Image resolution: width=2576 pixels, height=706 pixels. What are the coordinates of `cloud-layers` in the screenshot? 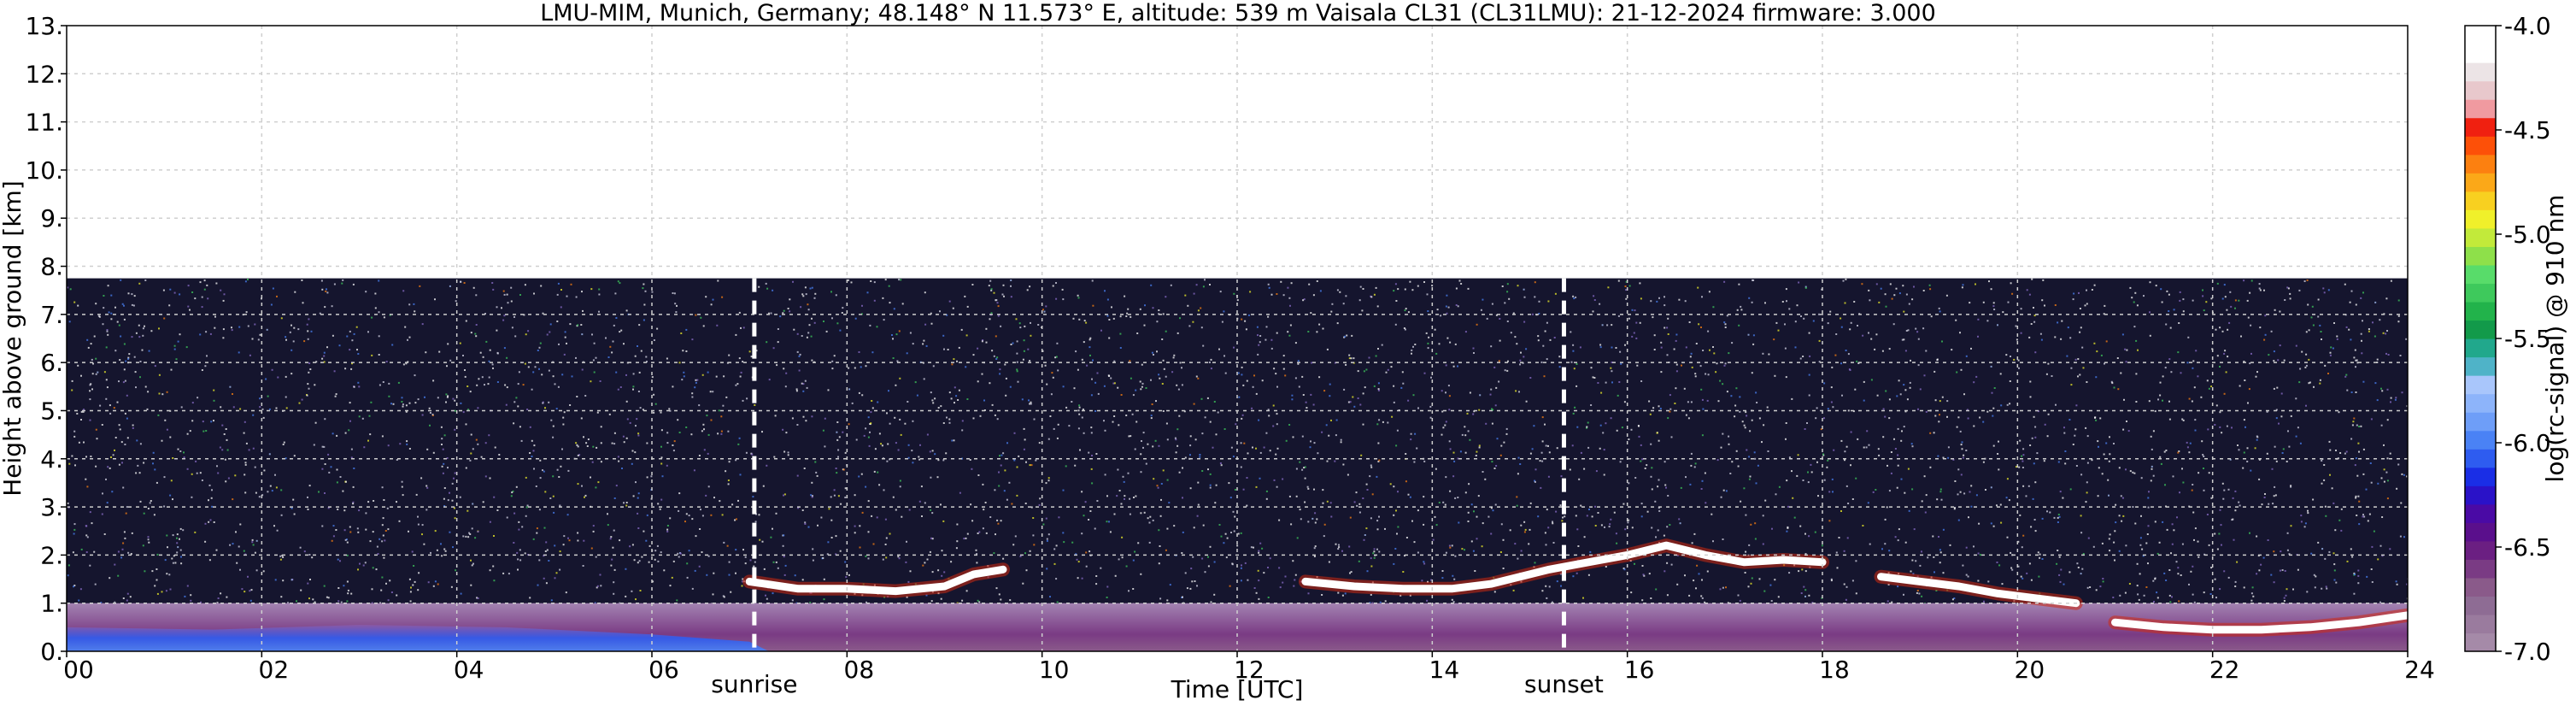 It's located at (1575, 587).